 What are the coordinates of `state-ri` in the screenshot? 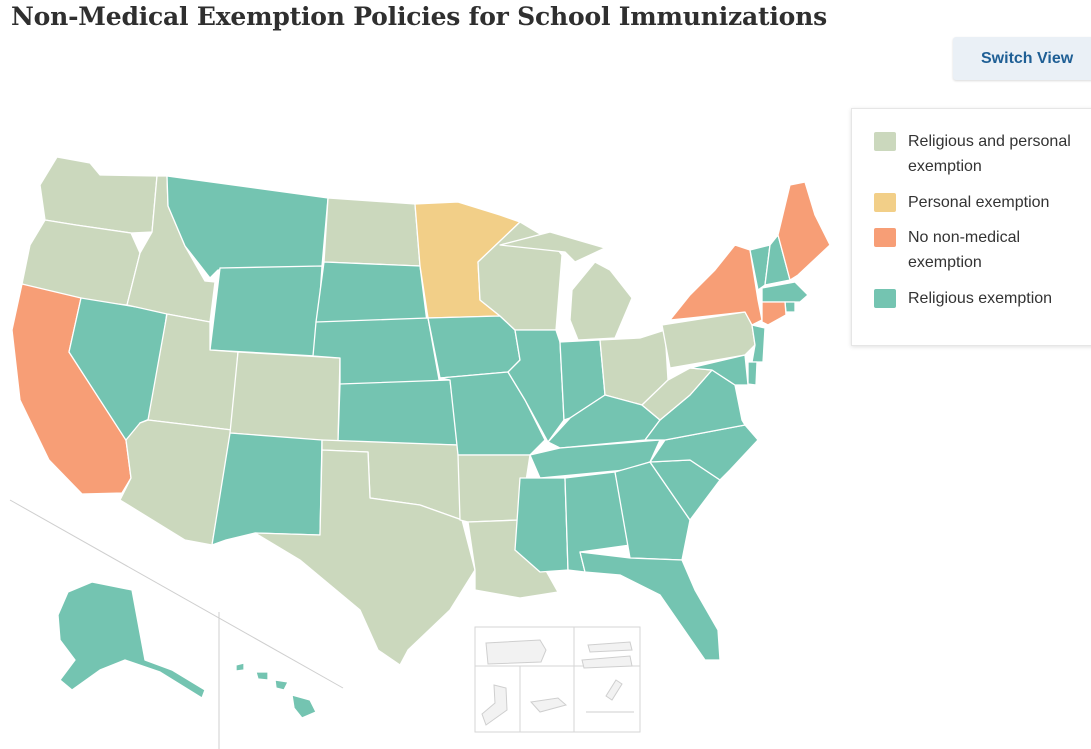 It's located at (790, 307).